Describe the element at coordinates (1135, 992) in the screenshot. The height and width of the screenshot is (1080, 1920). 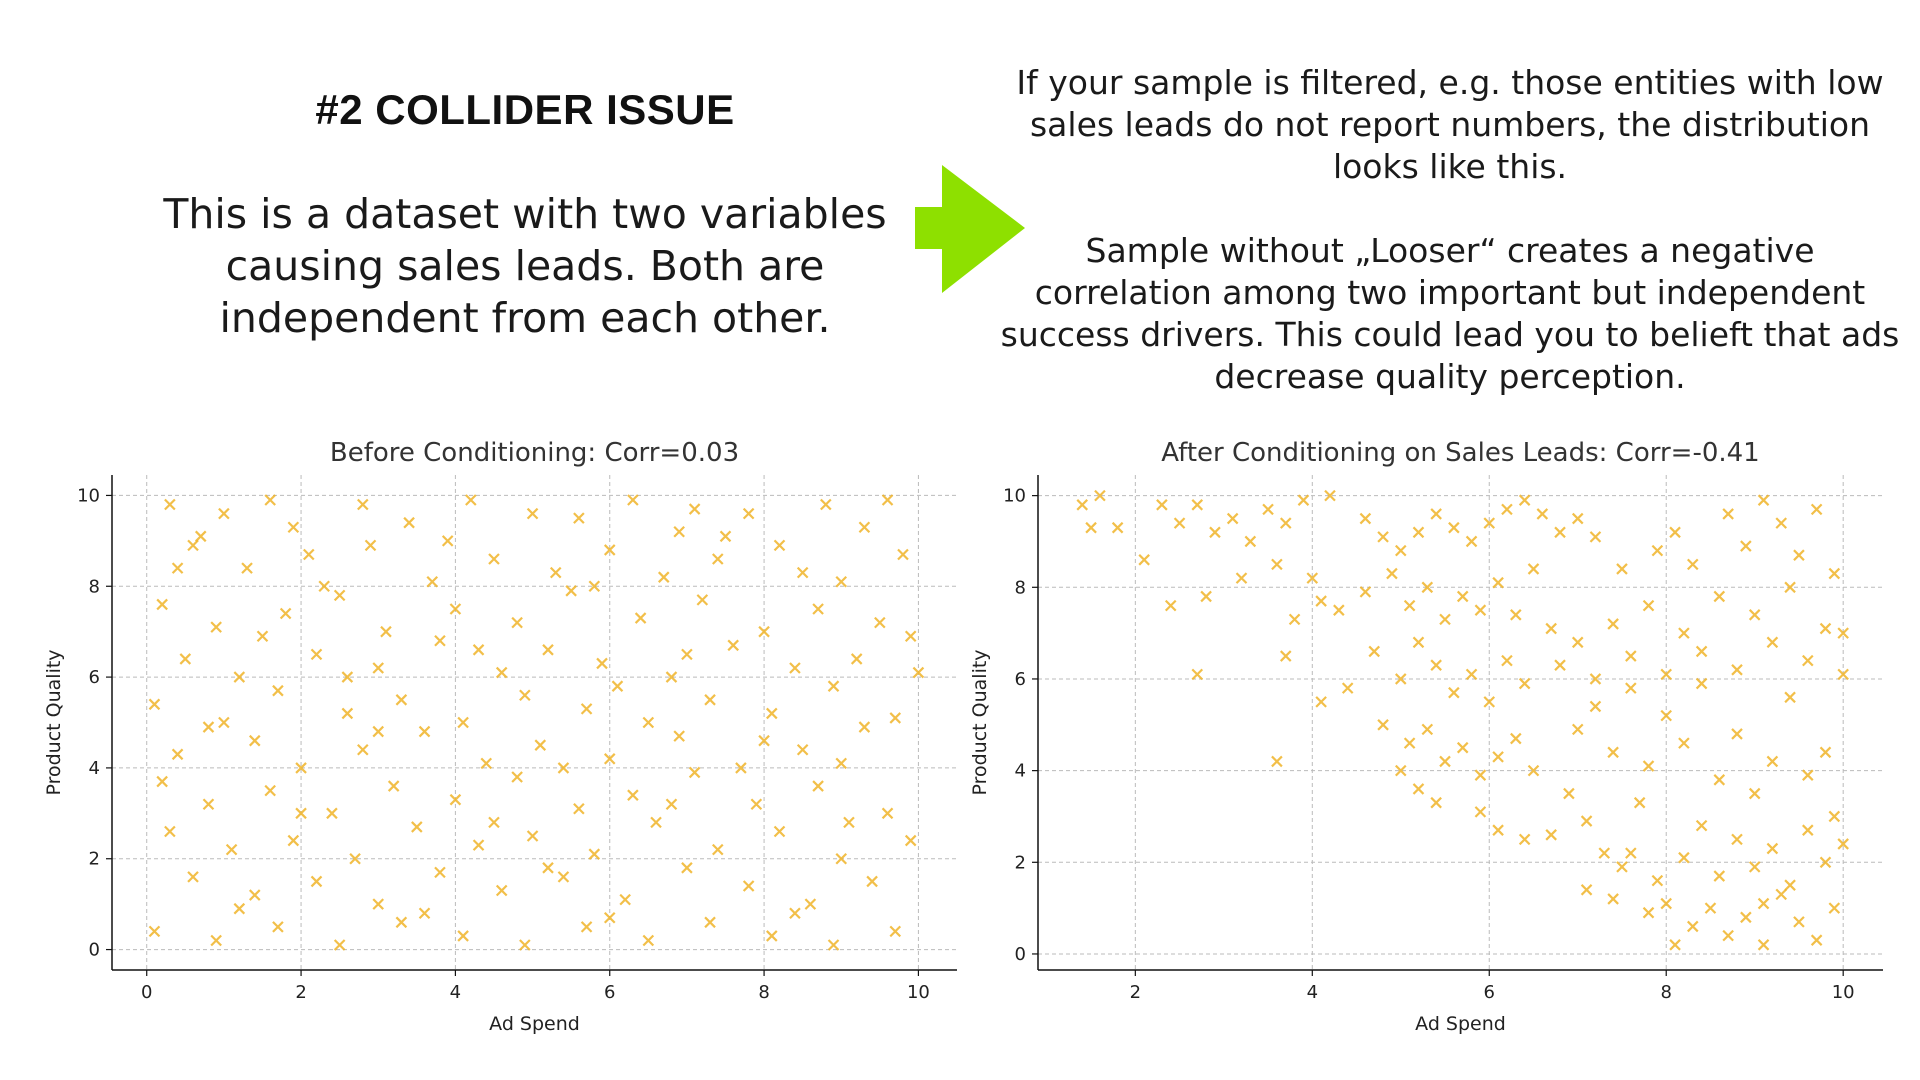
I see `x-tick-label: 2` at that location.